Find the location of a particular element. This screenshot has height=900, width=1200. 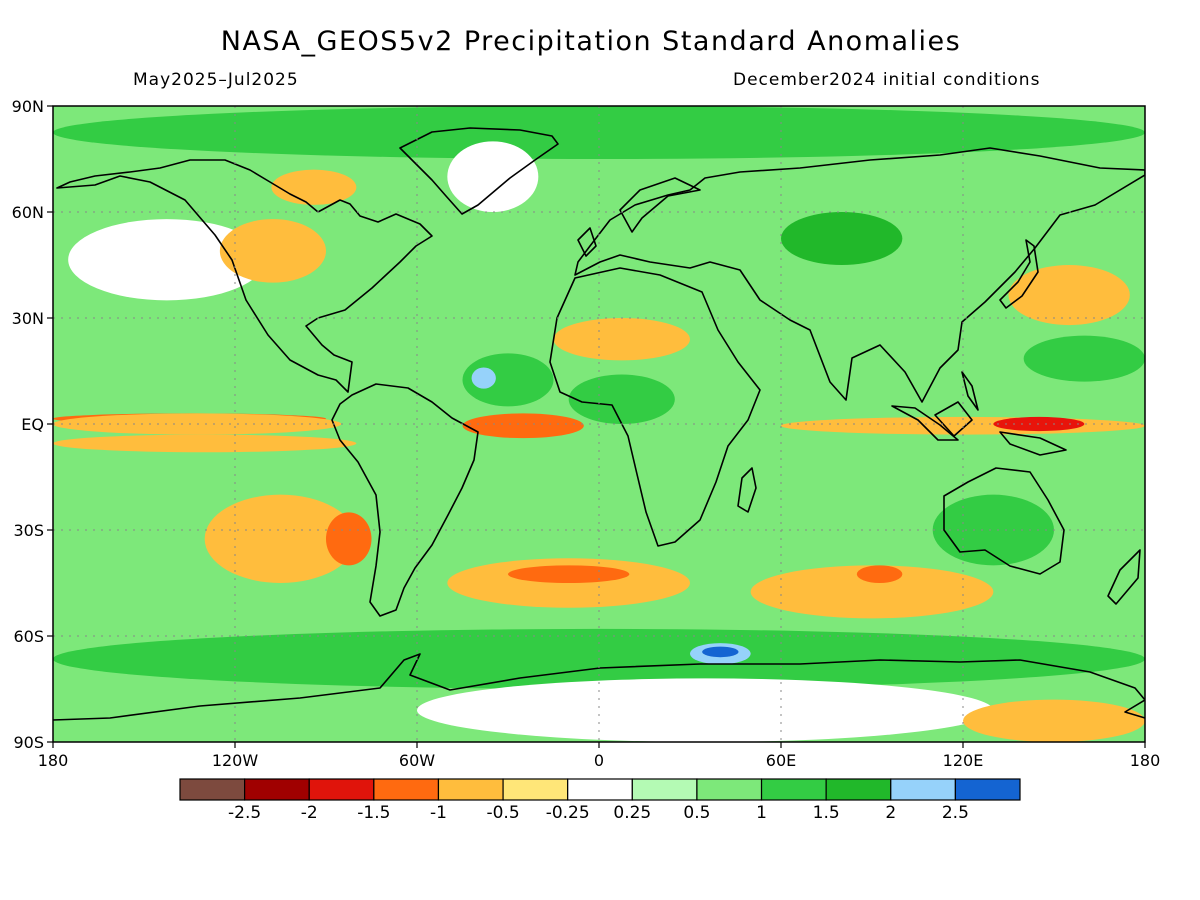

coast-antarctica is located at coordinates (599, 687).